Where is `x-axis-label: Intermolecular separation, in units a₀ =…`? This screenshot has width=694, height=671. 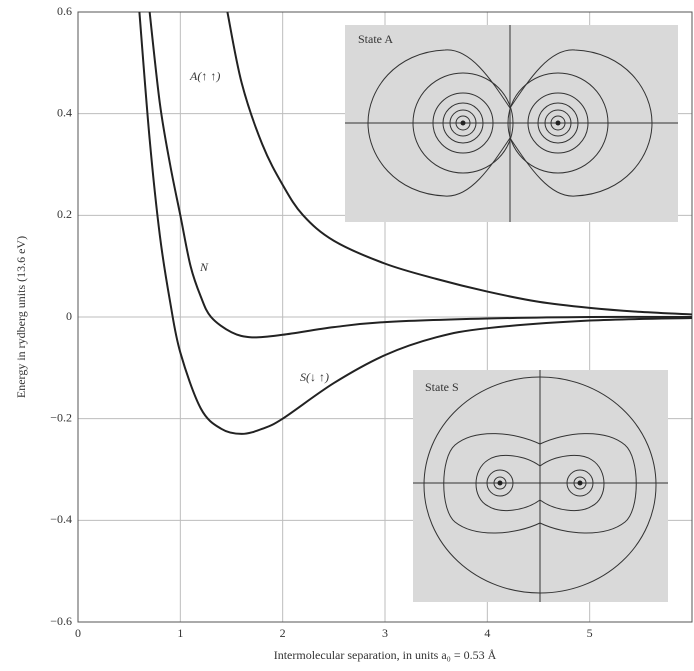
x-axis-label: Intermolecular separation, in units a₀ =… is located at coordinates (385, 655).